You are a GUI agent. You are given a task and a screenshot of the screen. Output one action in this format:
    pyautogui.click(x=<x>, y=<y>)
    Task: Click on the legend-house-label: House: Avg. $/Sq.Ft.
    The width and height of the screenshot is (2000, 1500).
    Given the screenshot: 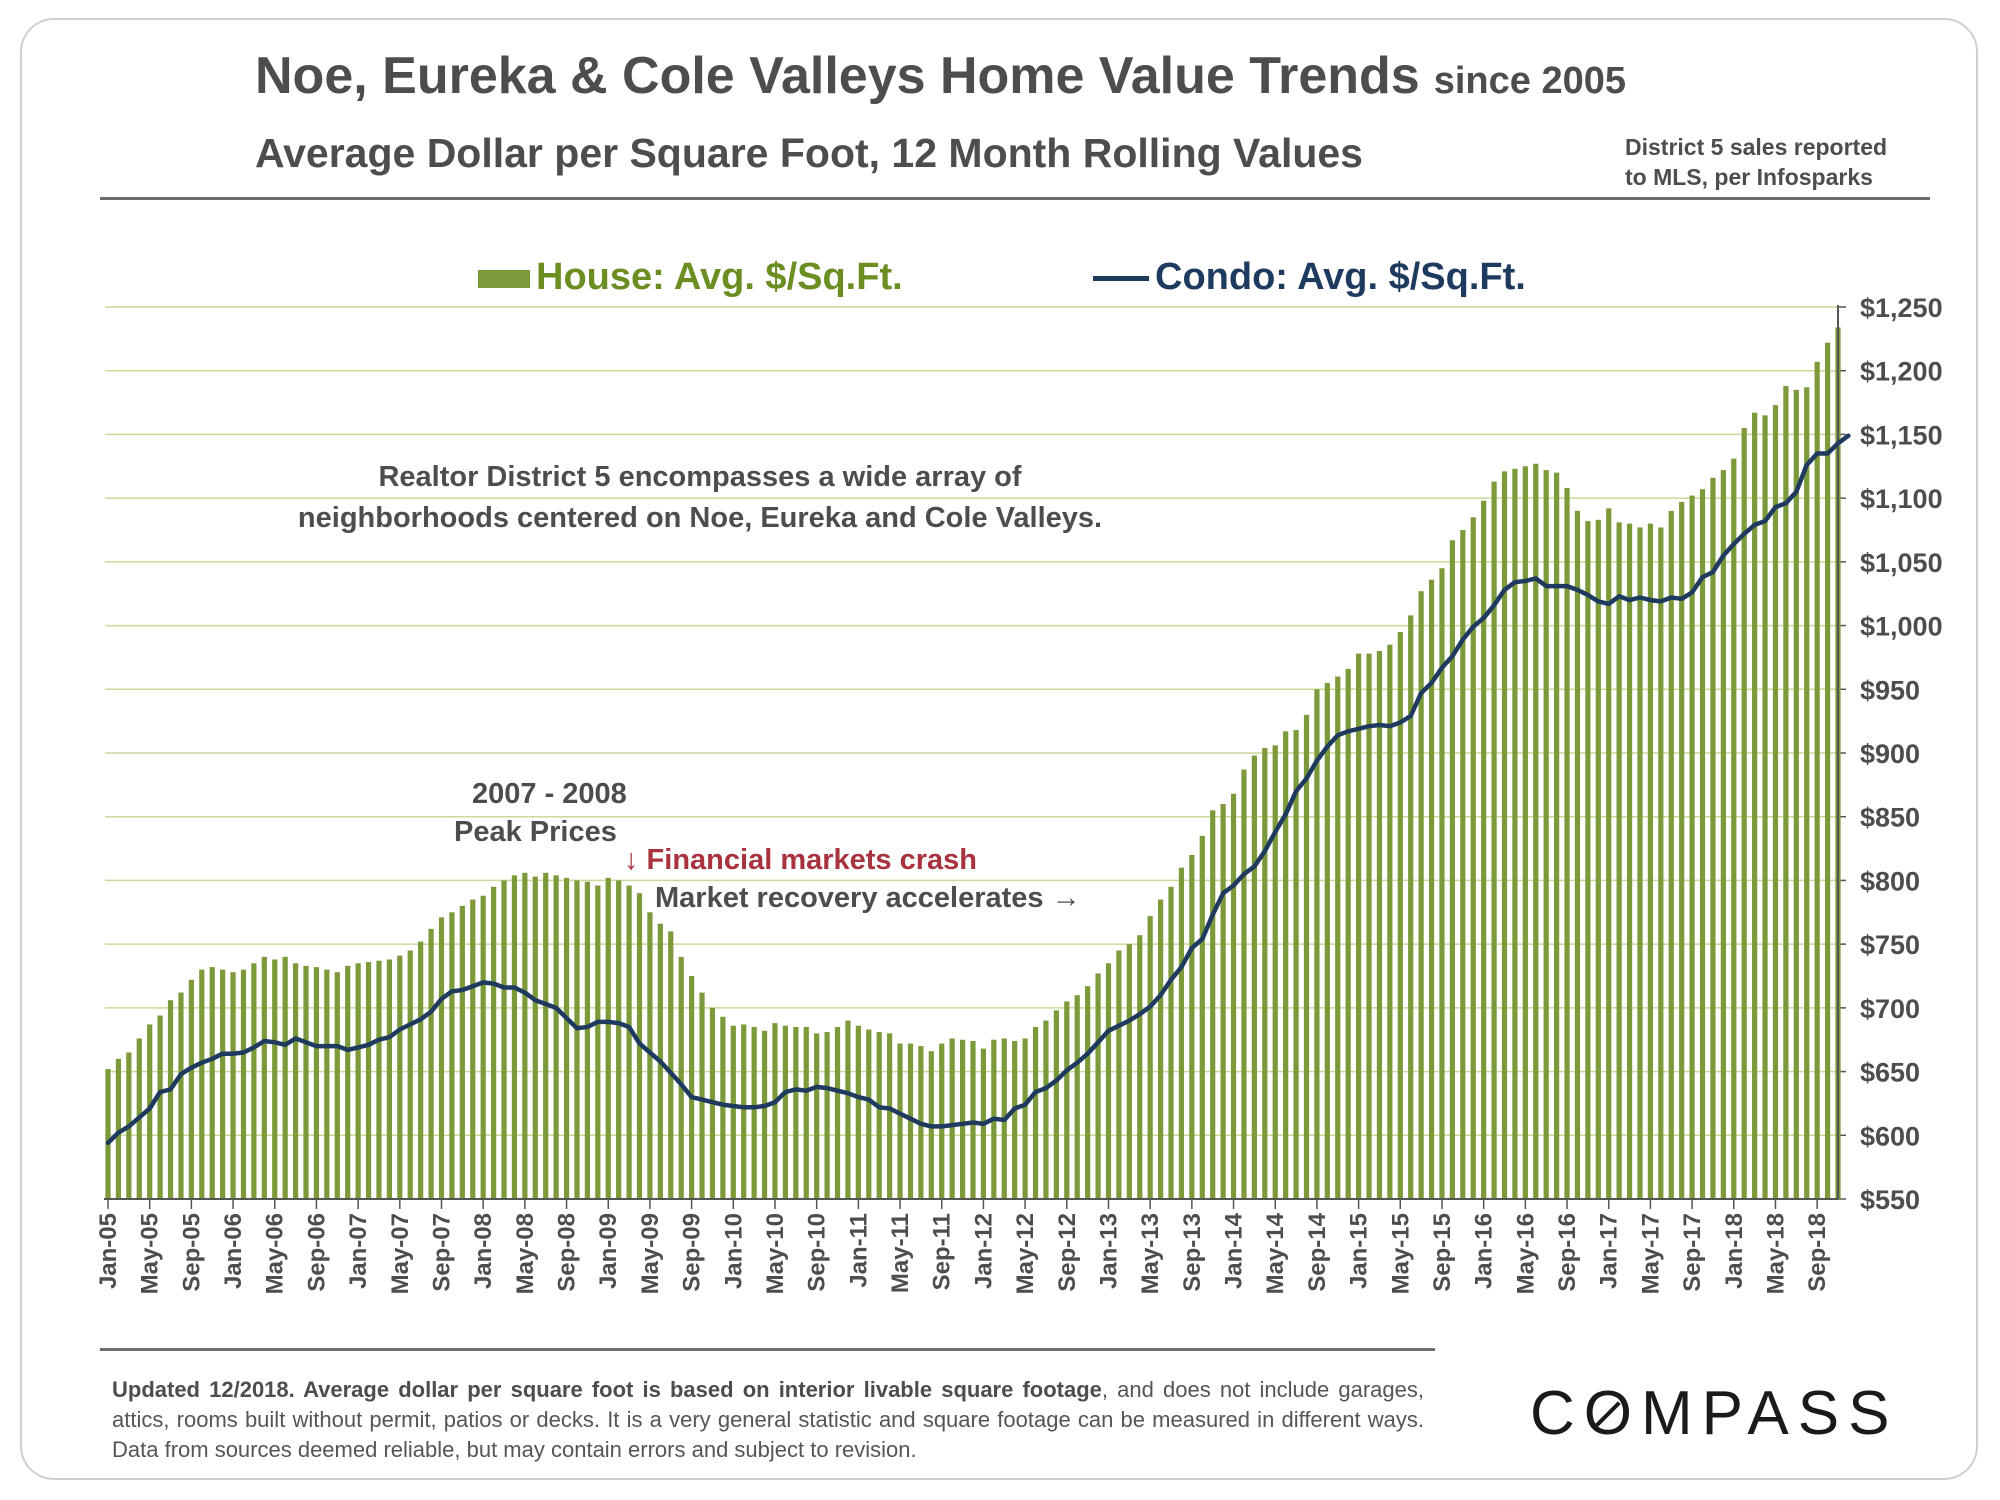 What is the action you would take?
    pyautogui.click(x=719, y=277)
    